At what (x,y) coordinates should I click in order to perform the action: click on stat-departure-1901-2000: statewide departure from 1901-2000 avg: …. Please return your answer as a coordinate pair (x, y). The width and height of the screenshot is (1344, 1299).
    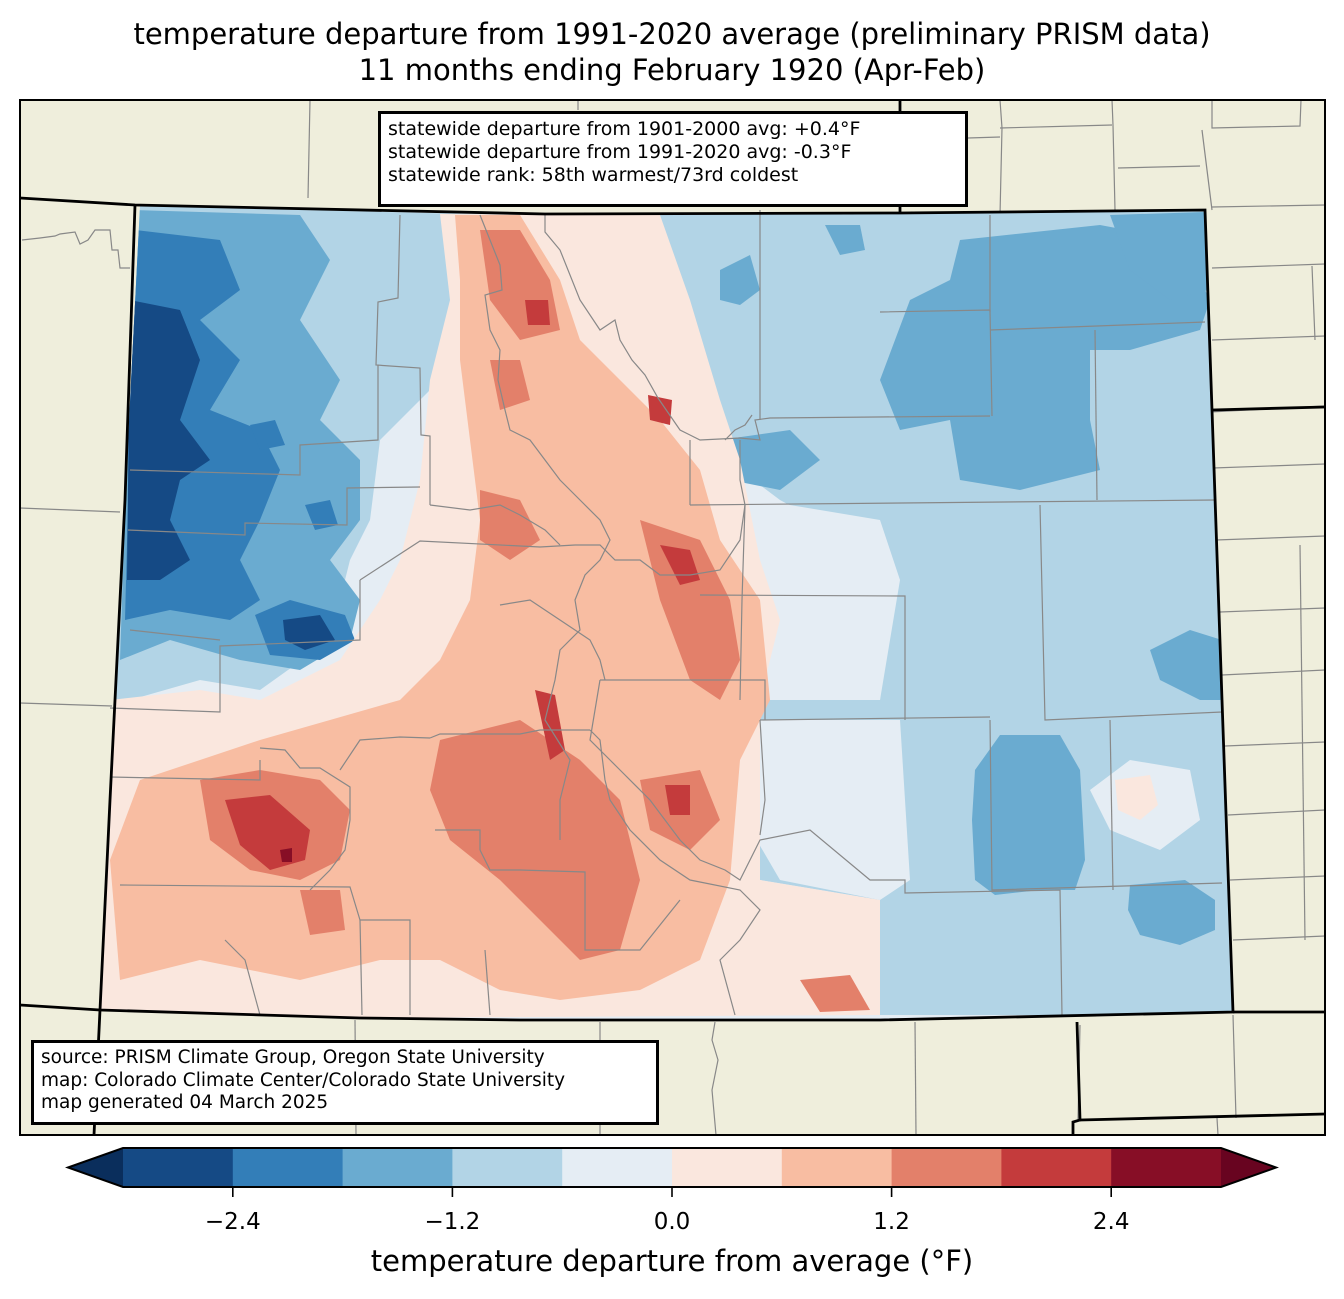
    Looking at the image, I should click on (624, 129).